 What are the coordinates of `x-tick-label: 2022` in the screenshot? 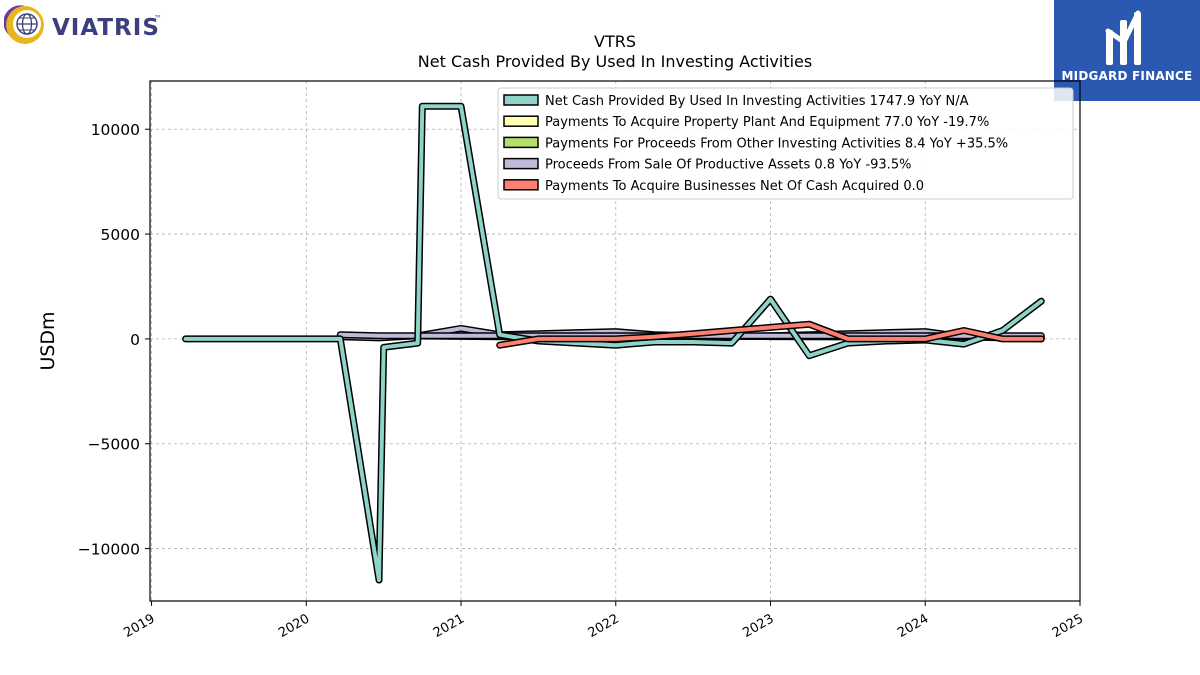 It's located at (604, 626).